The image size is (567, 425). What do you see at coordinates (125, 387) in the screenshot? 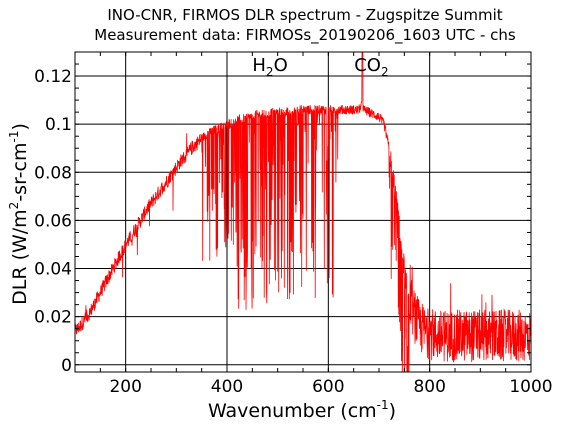
I see `x-tick-label-0: 200` at bounding box center [125, 387].